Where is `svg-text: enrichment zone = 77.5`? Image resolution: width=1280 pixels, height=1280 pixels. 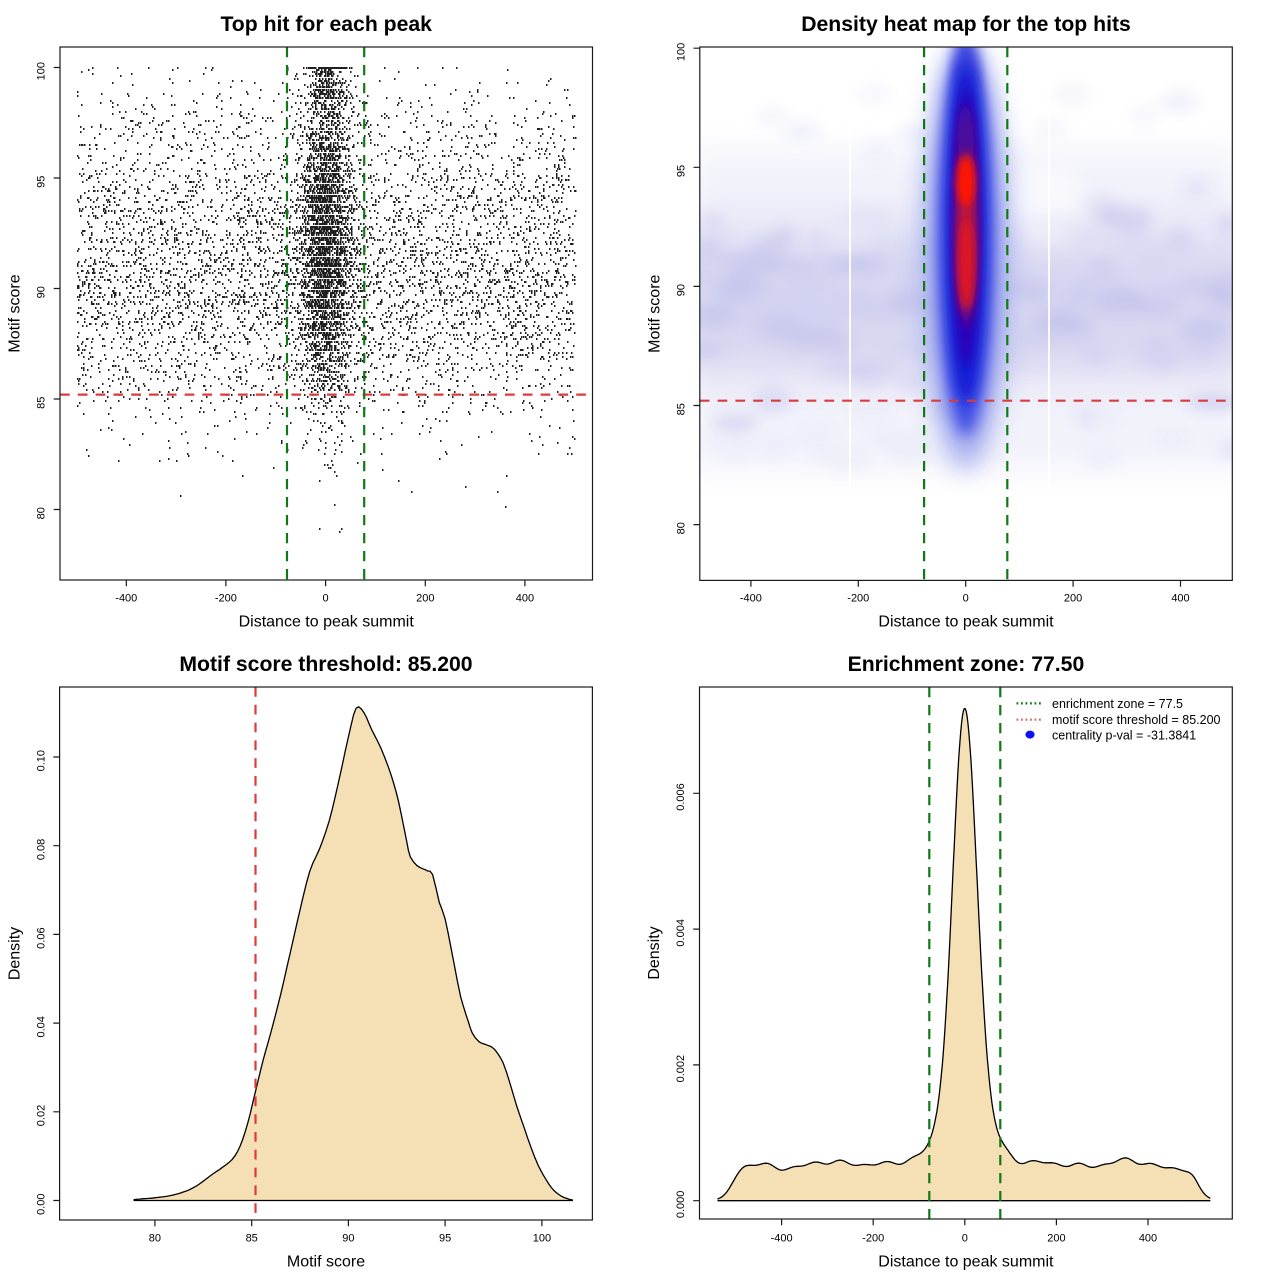
svg-text: enrichment zone = 77.5 is located at coordinates (1117, 704).